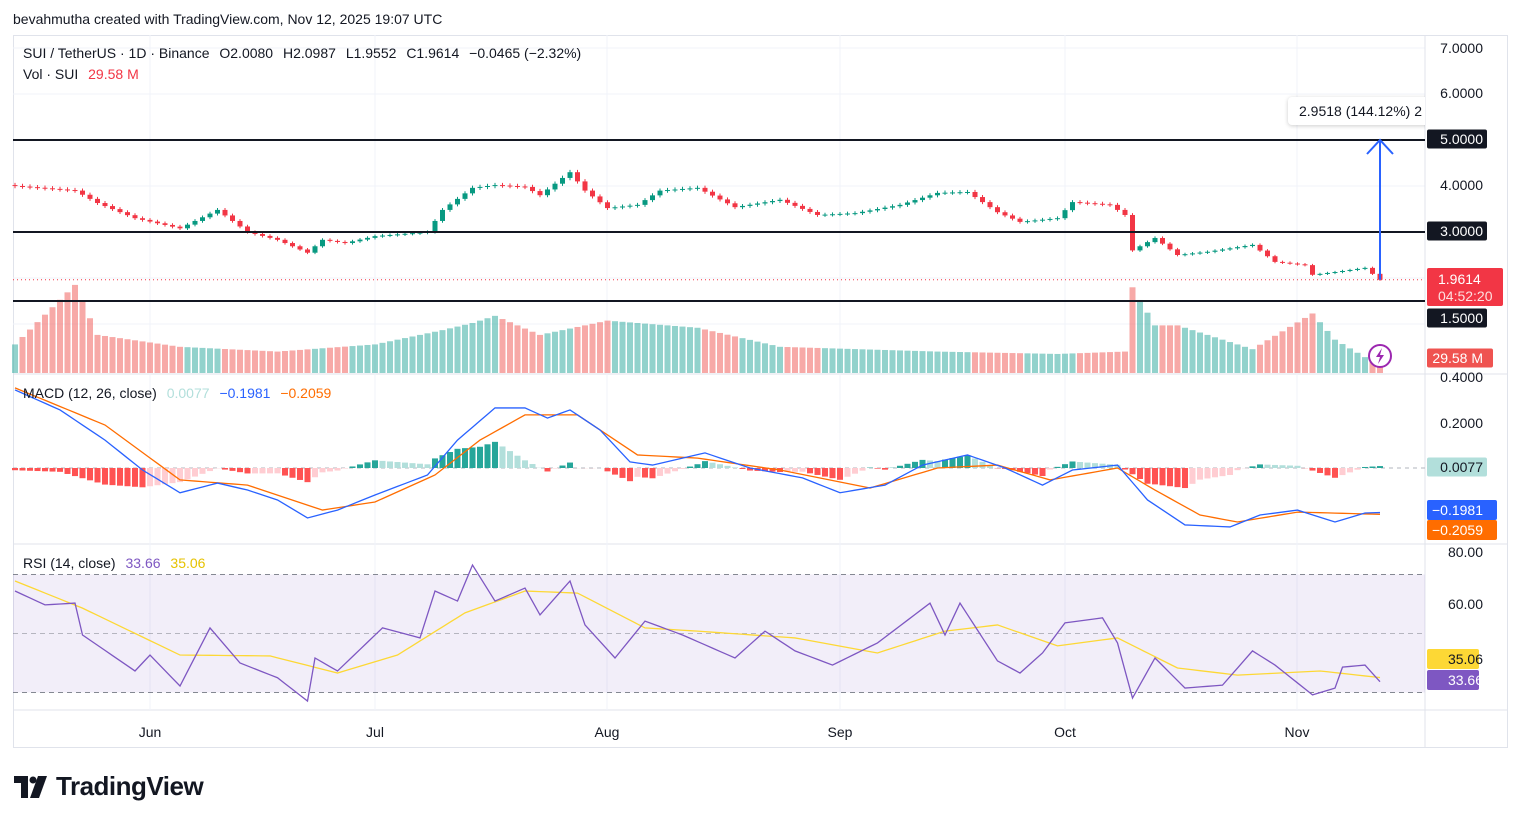  I want to click on macd-signal-label-bg, so click(1462, 530).